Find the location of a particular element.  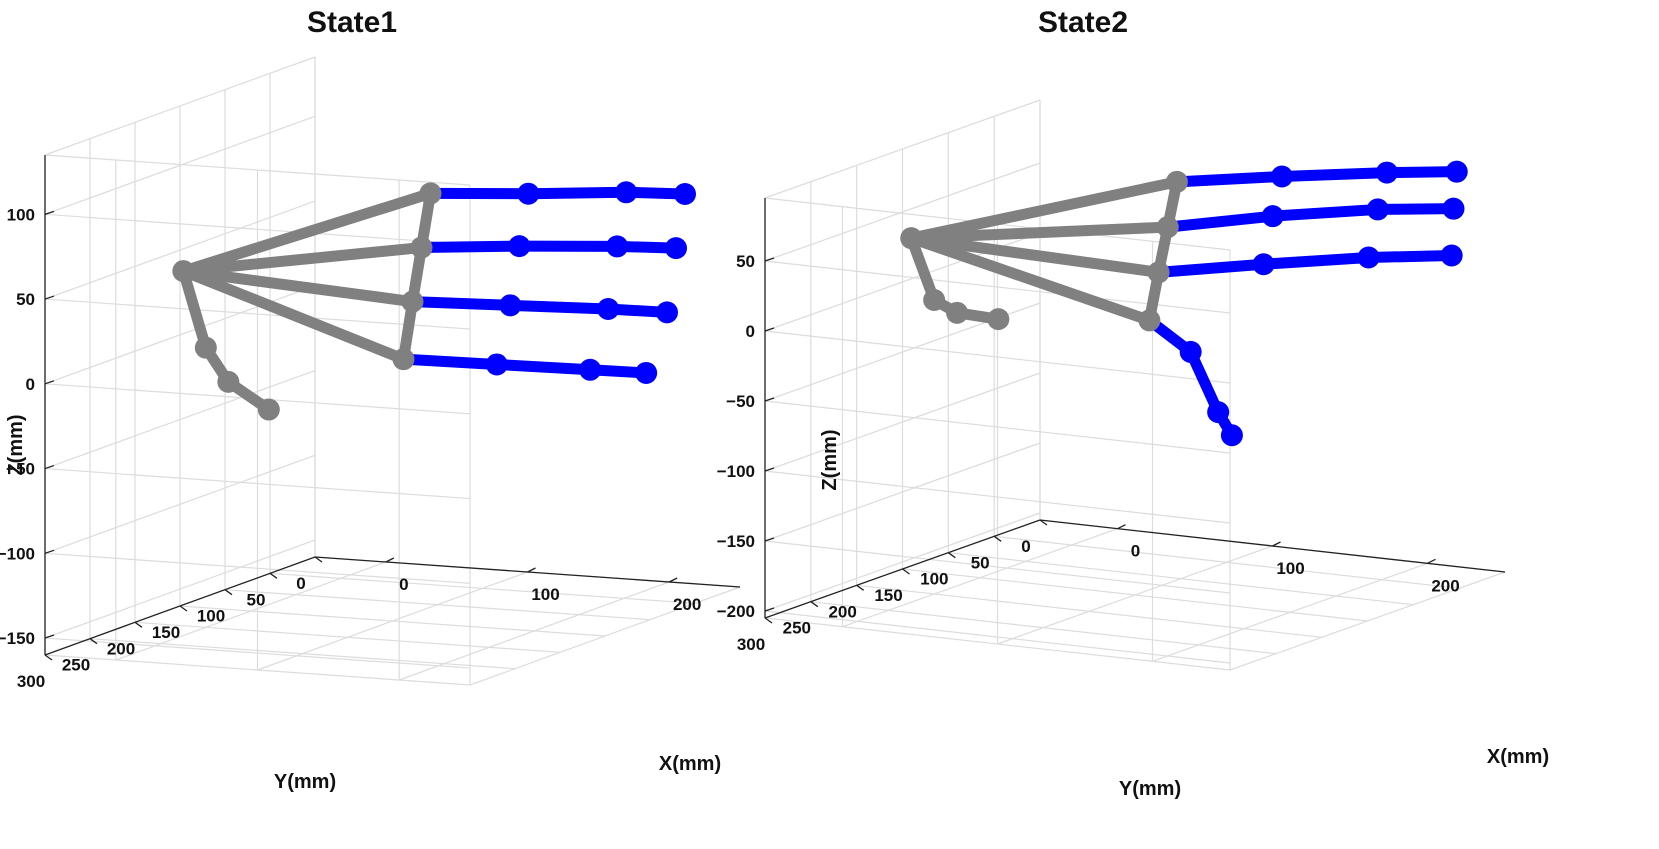

x-tick-label: 200 is located at coordinates (1445, 585).